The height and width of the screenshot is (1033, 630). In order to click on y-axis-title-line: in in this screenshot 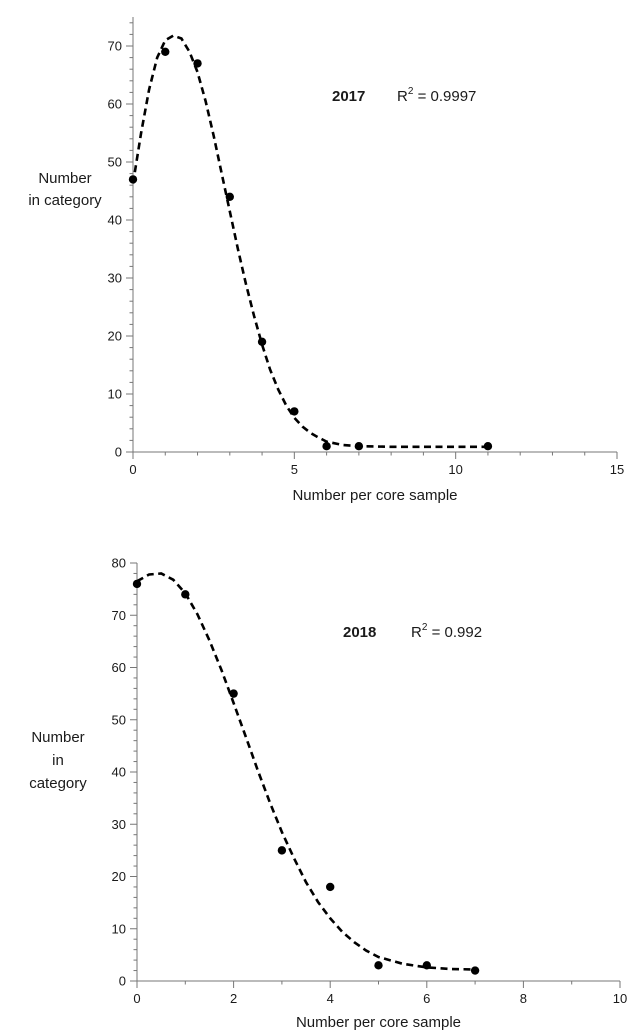, I will do `click(58, 760)`.